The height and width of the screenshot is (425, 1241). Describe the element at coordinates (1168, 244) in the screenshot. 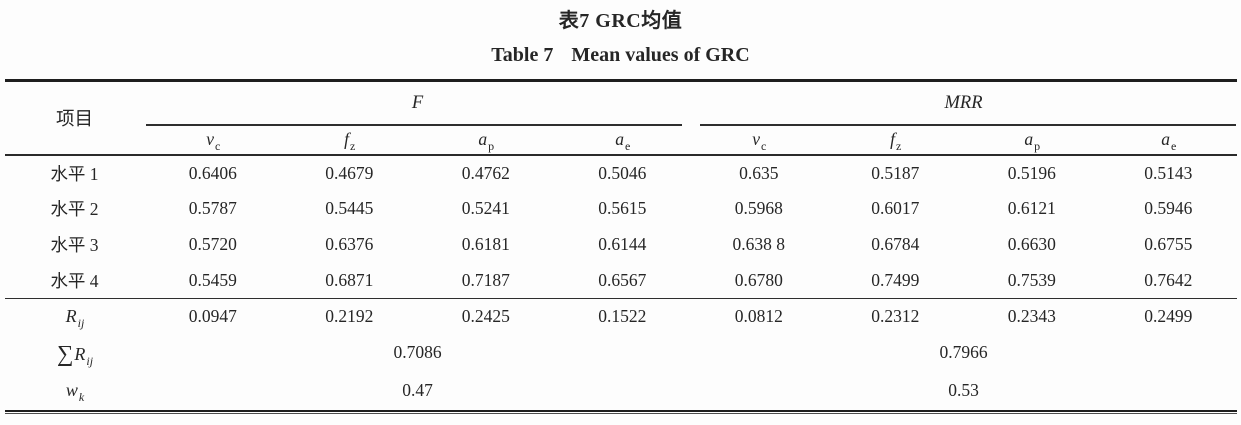

I see `value-cell: 0.6755` at that location.